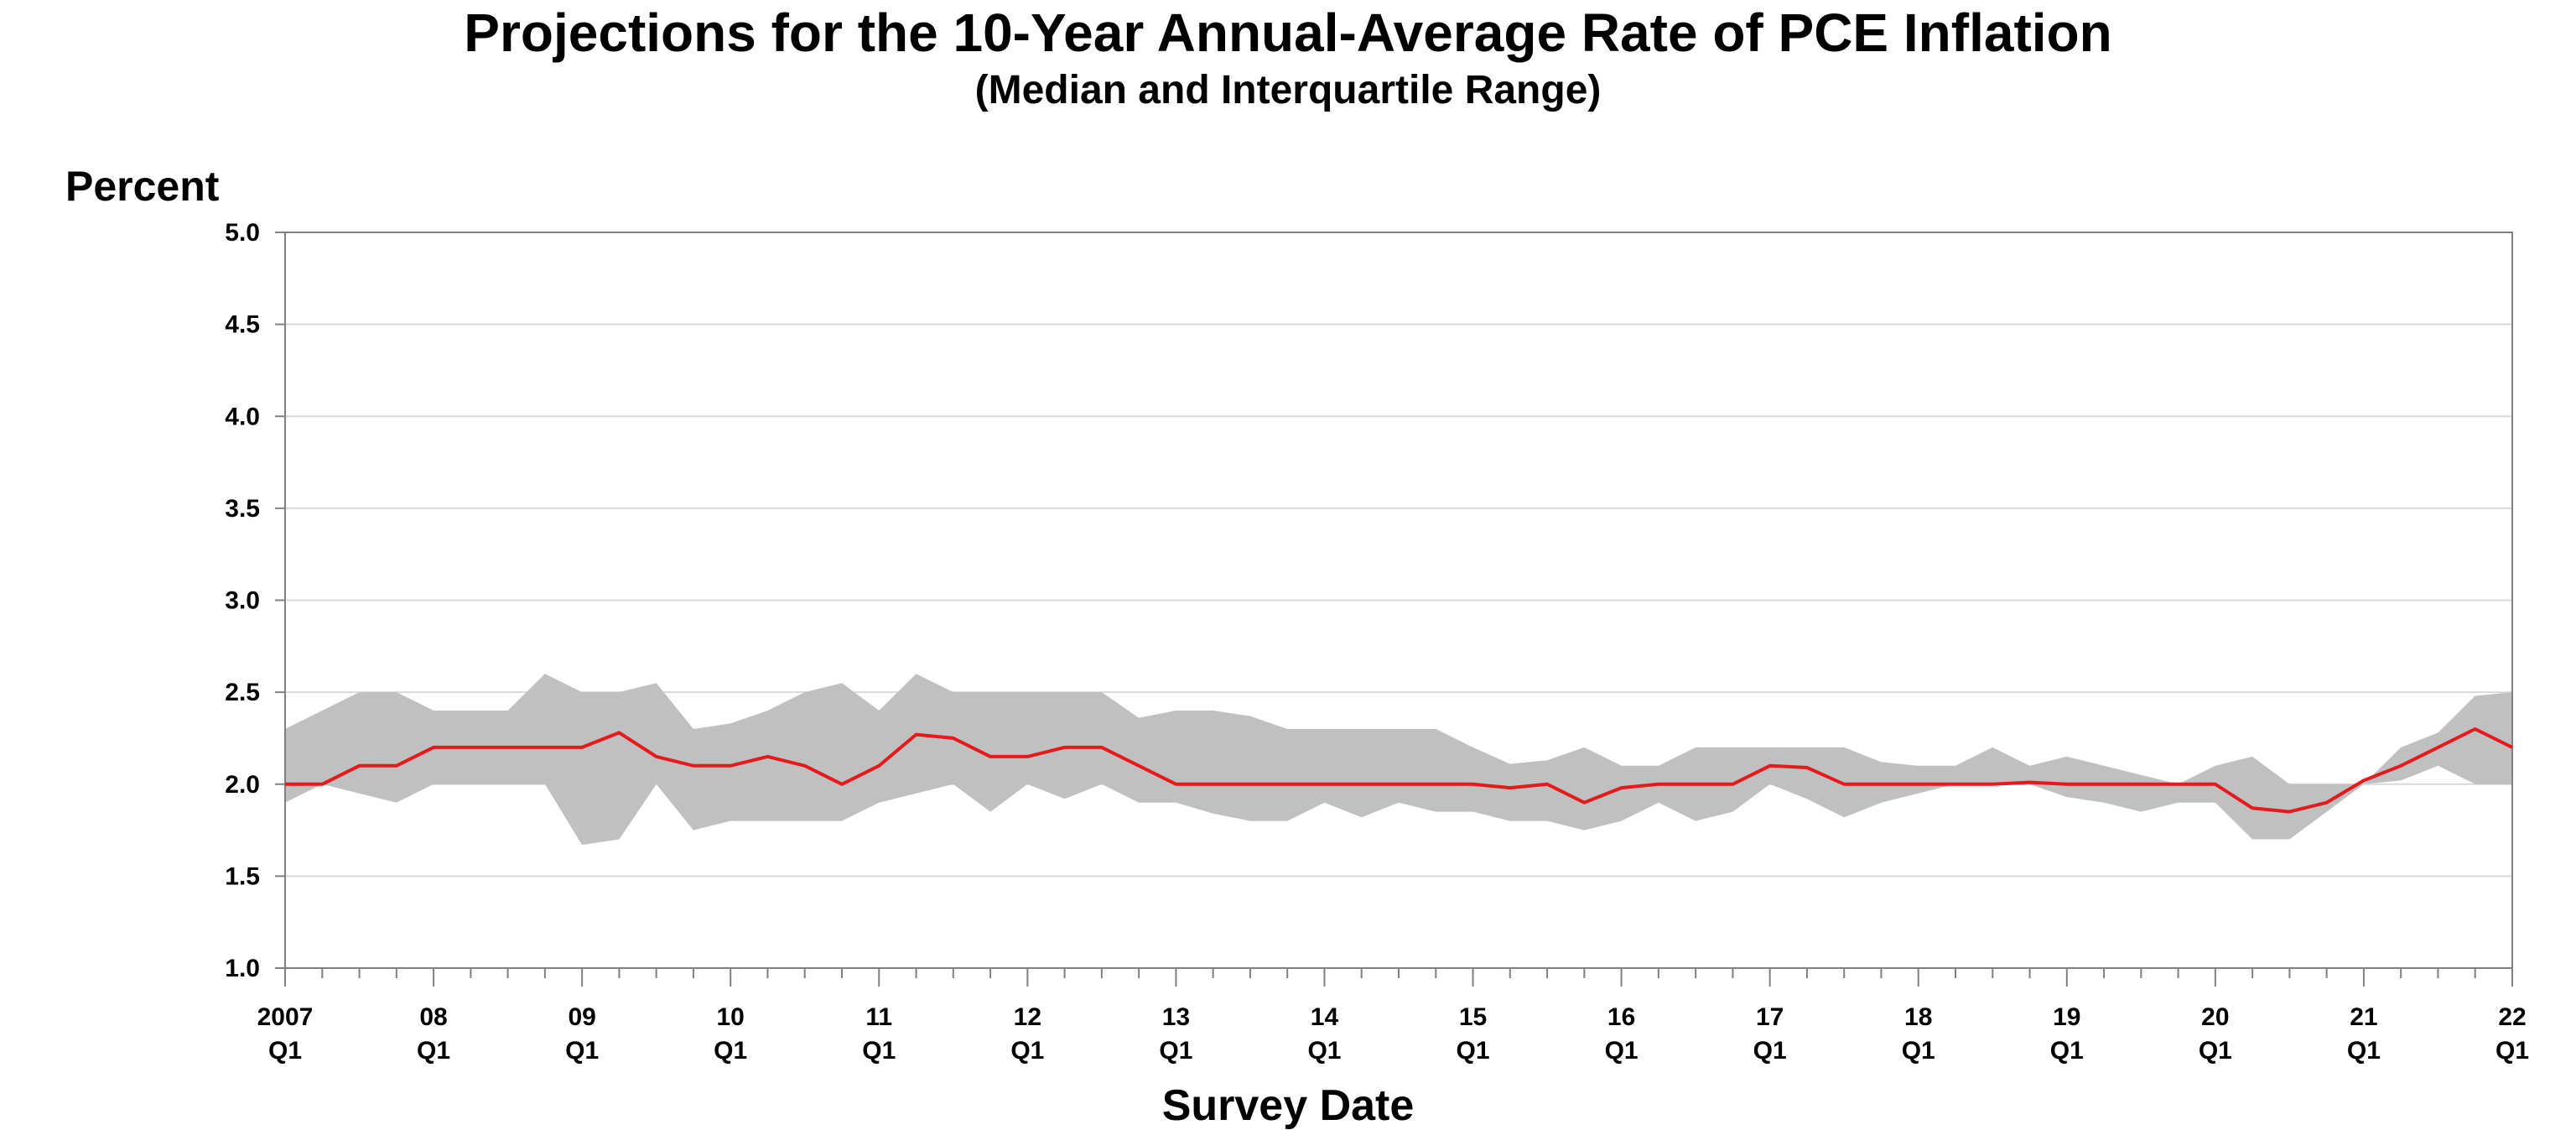 This screenshot has height=1130, width=2576. I want to click on x-tick-label-year: 13, so click(1176, 1017).